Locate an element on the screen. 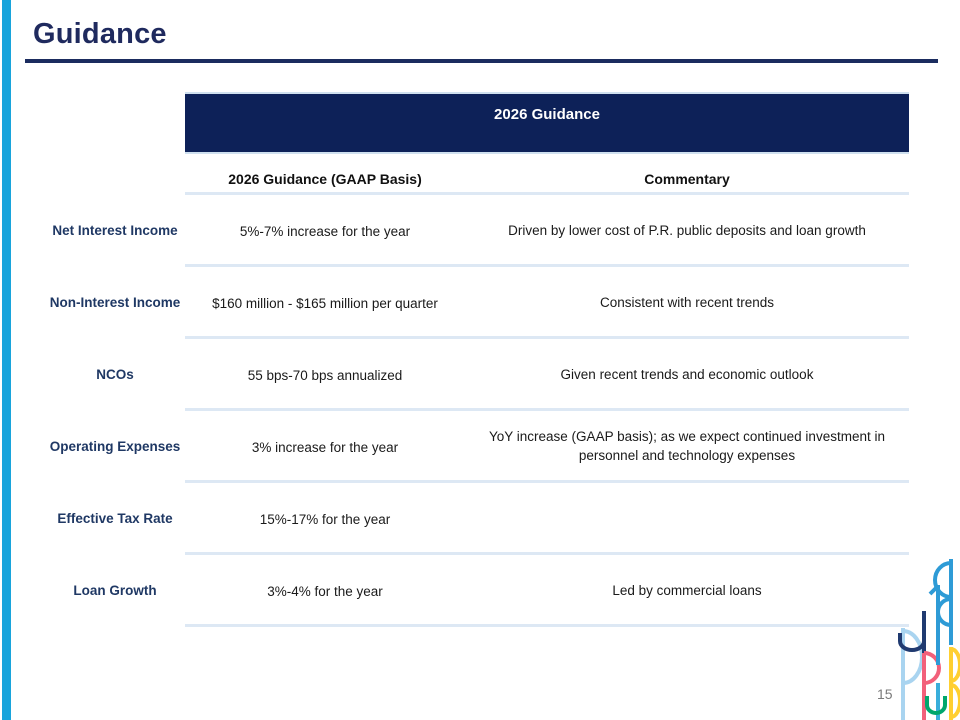 This screenshot has height=720, width=960. page-number: 15 is located at coordinates (885, 694).